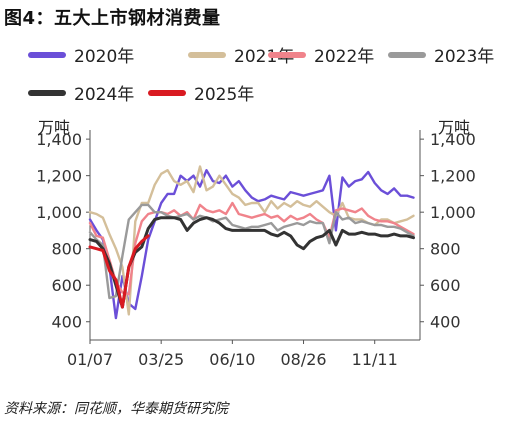  Describe the element at coordinates (232, 359) in the screenshot. I see `x-tick-label: 06/10` at that location.